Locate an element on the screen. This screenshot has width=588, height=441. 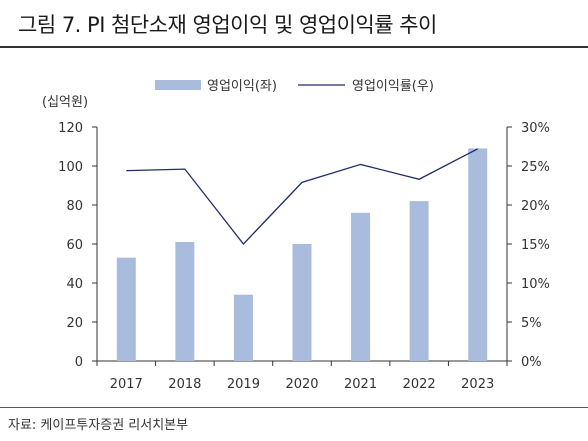
y-right-tick-label: 15% is located at coordinates (535, 245).